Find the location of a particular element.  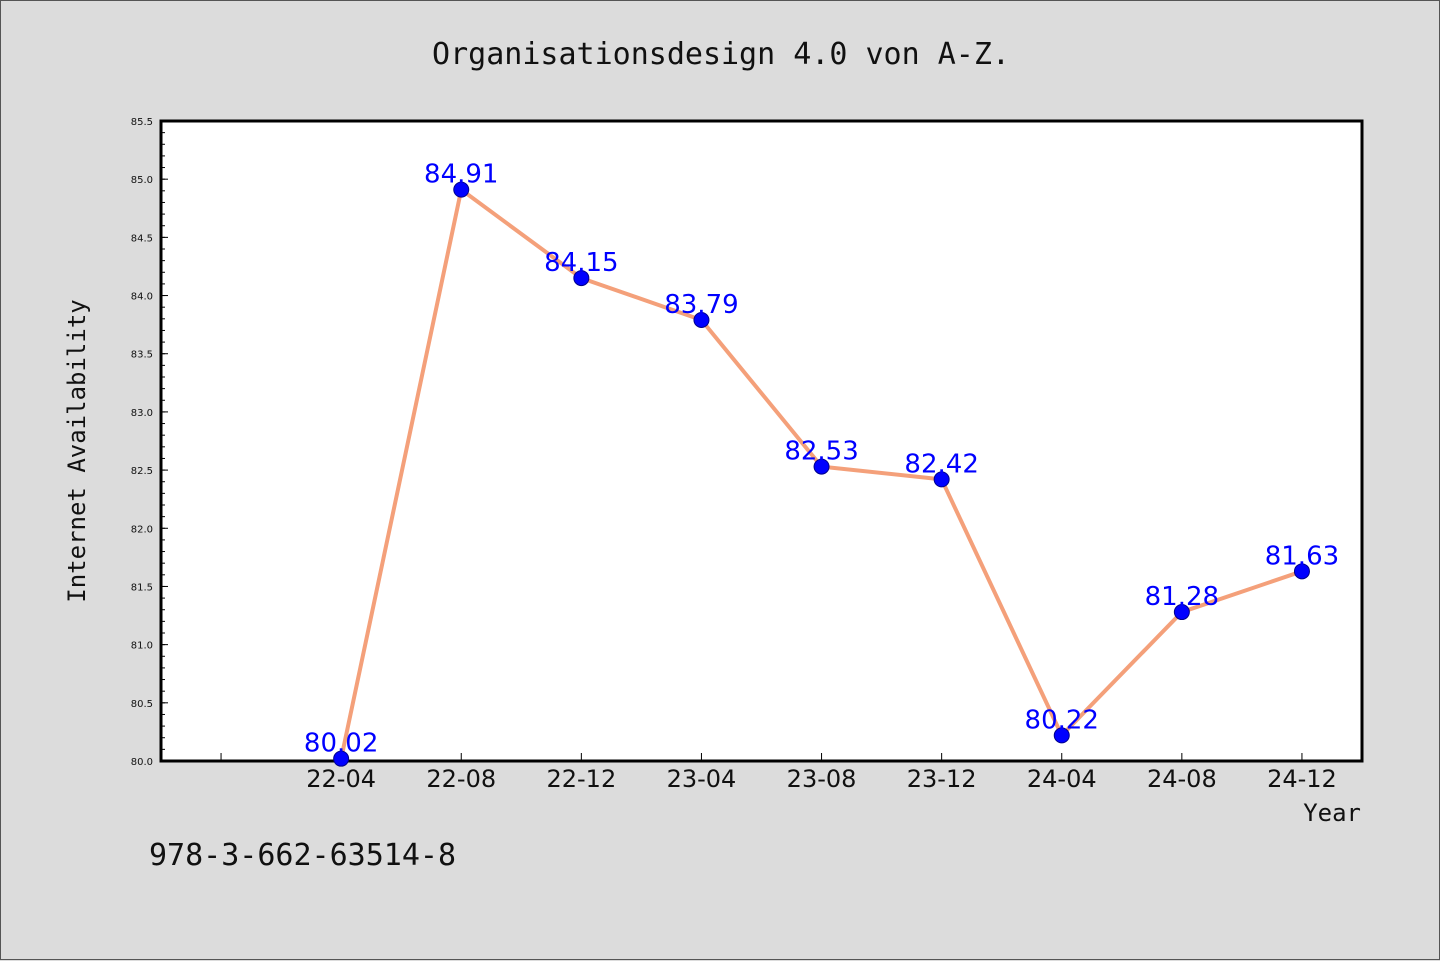

data-label: 80.02 is located at coordinates (341, 744).